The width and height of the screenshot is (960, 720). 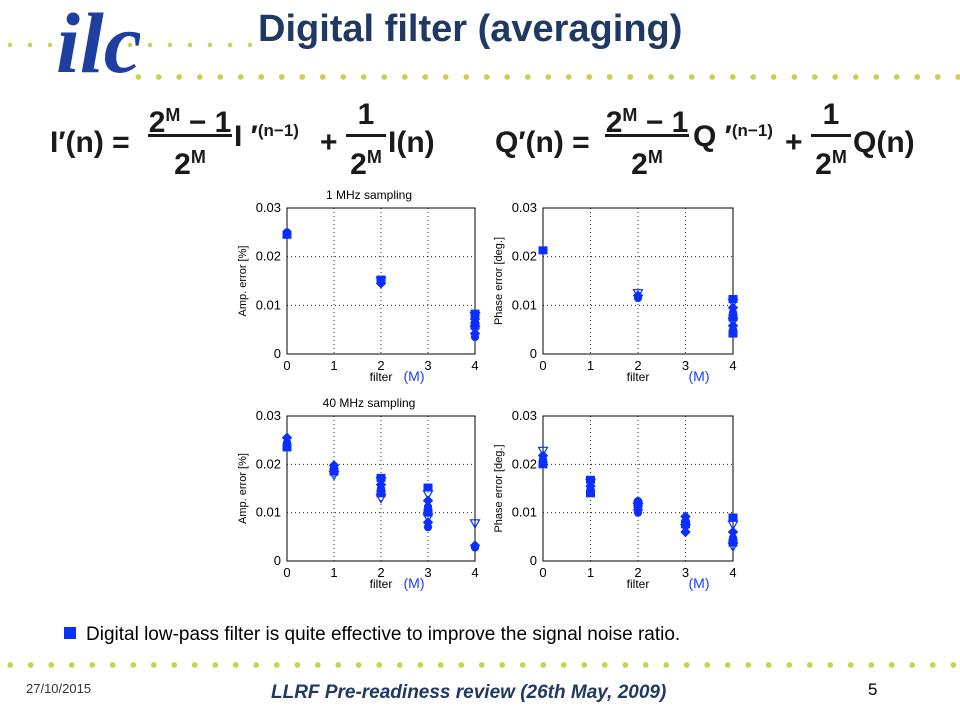 I want to click on footer-page-number: 5, so click(x=873, y=689).